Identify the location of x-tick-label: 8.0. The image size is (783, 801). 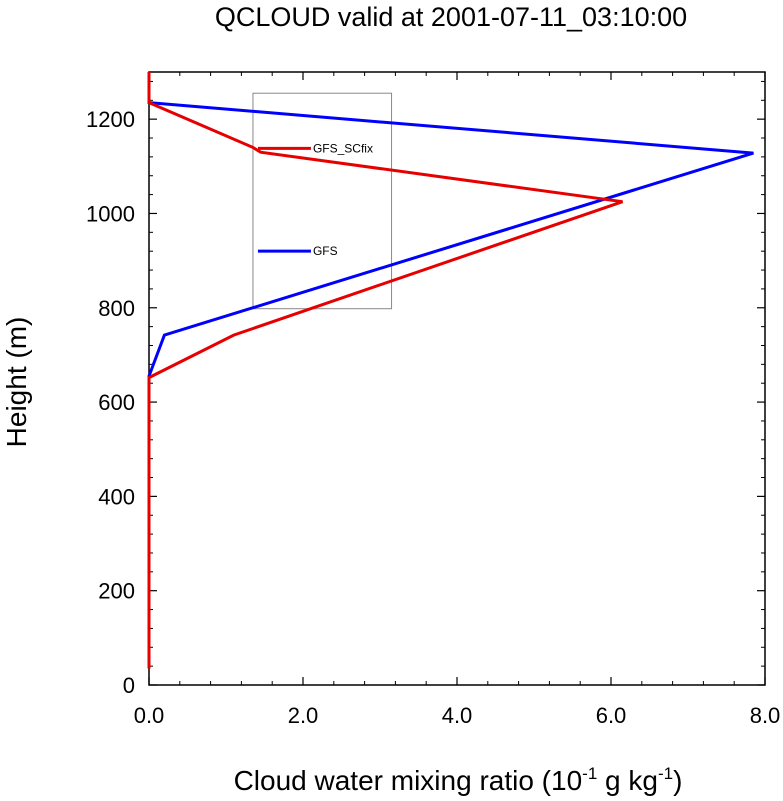
(765, 715).